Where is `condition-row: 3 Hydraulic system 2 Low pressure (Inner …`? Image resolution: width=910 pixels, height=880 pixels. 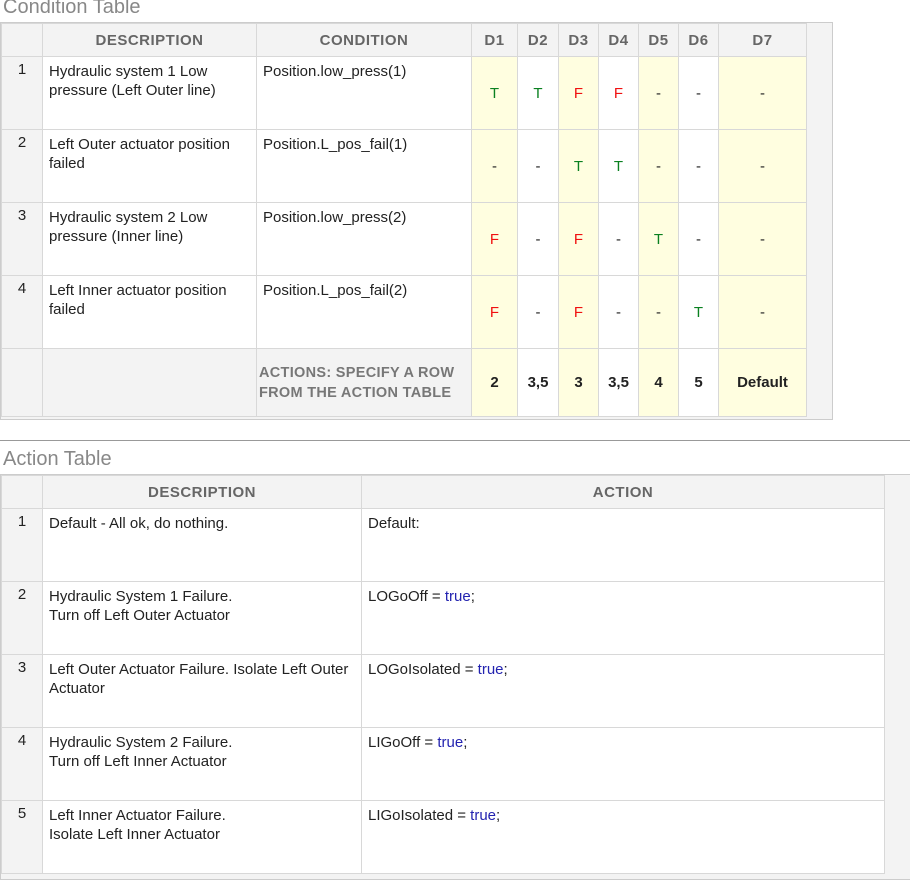 condition-row: 3 Hydraulic system 2 Low pressure (Inner … is located at coordinates (404, 239).